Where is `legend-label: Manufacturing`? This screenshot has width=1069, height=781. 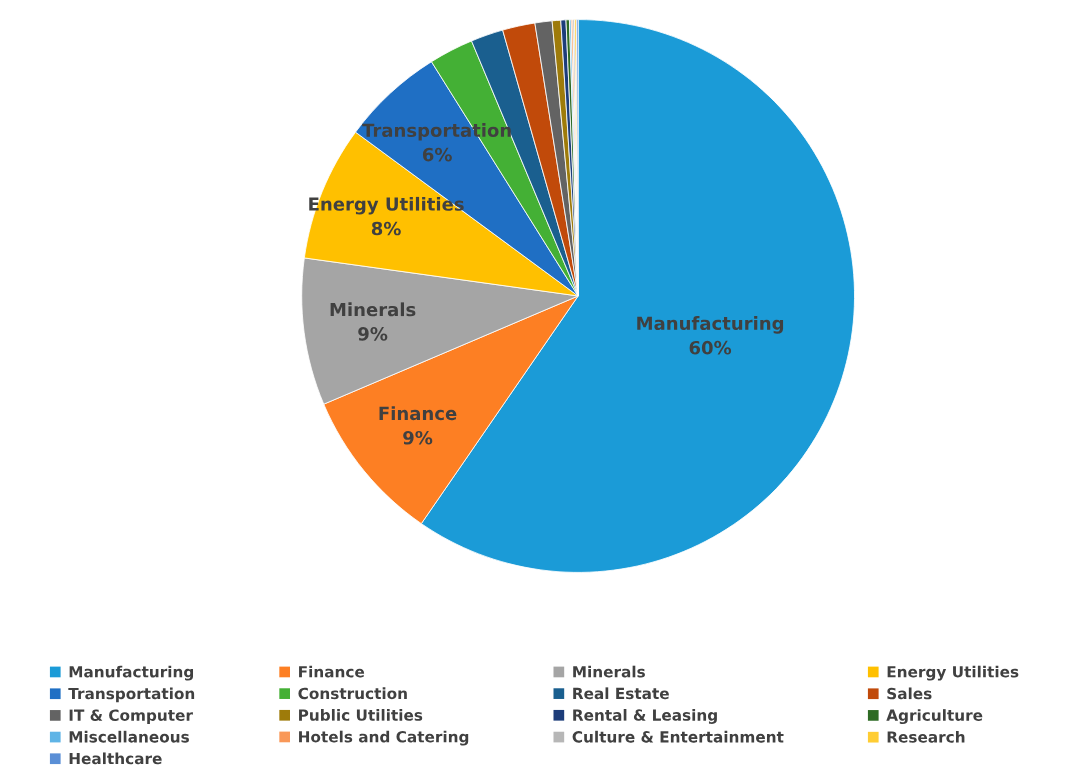 legend-label: Manufacturing is located at coordinates (131, 673).